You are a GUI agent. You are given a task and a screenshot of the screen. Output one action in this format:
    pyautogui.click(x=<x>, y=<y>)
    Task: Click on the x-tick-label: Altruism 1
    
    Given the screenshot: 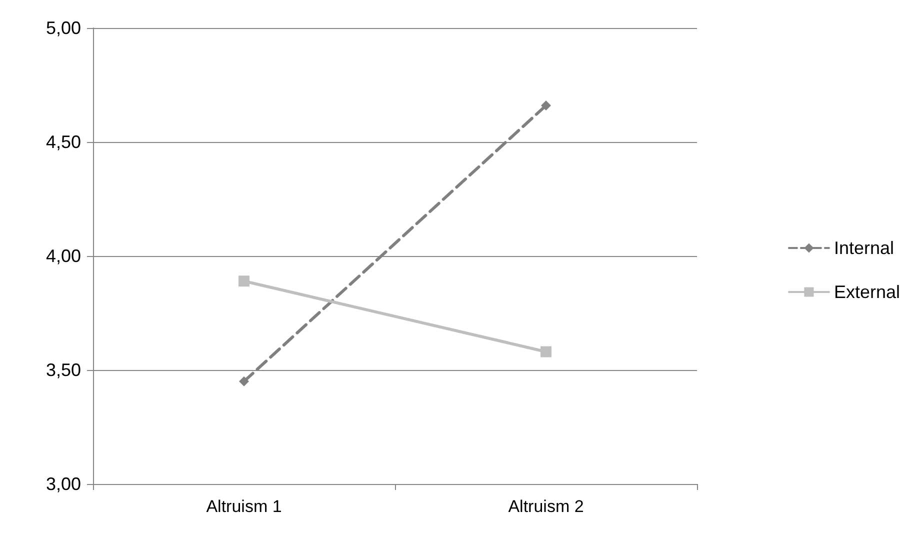 What is the action you would take?
    pyautogui.click(x=244, y=506)
    